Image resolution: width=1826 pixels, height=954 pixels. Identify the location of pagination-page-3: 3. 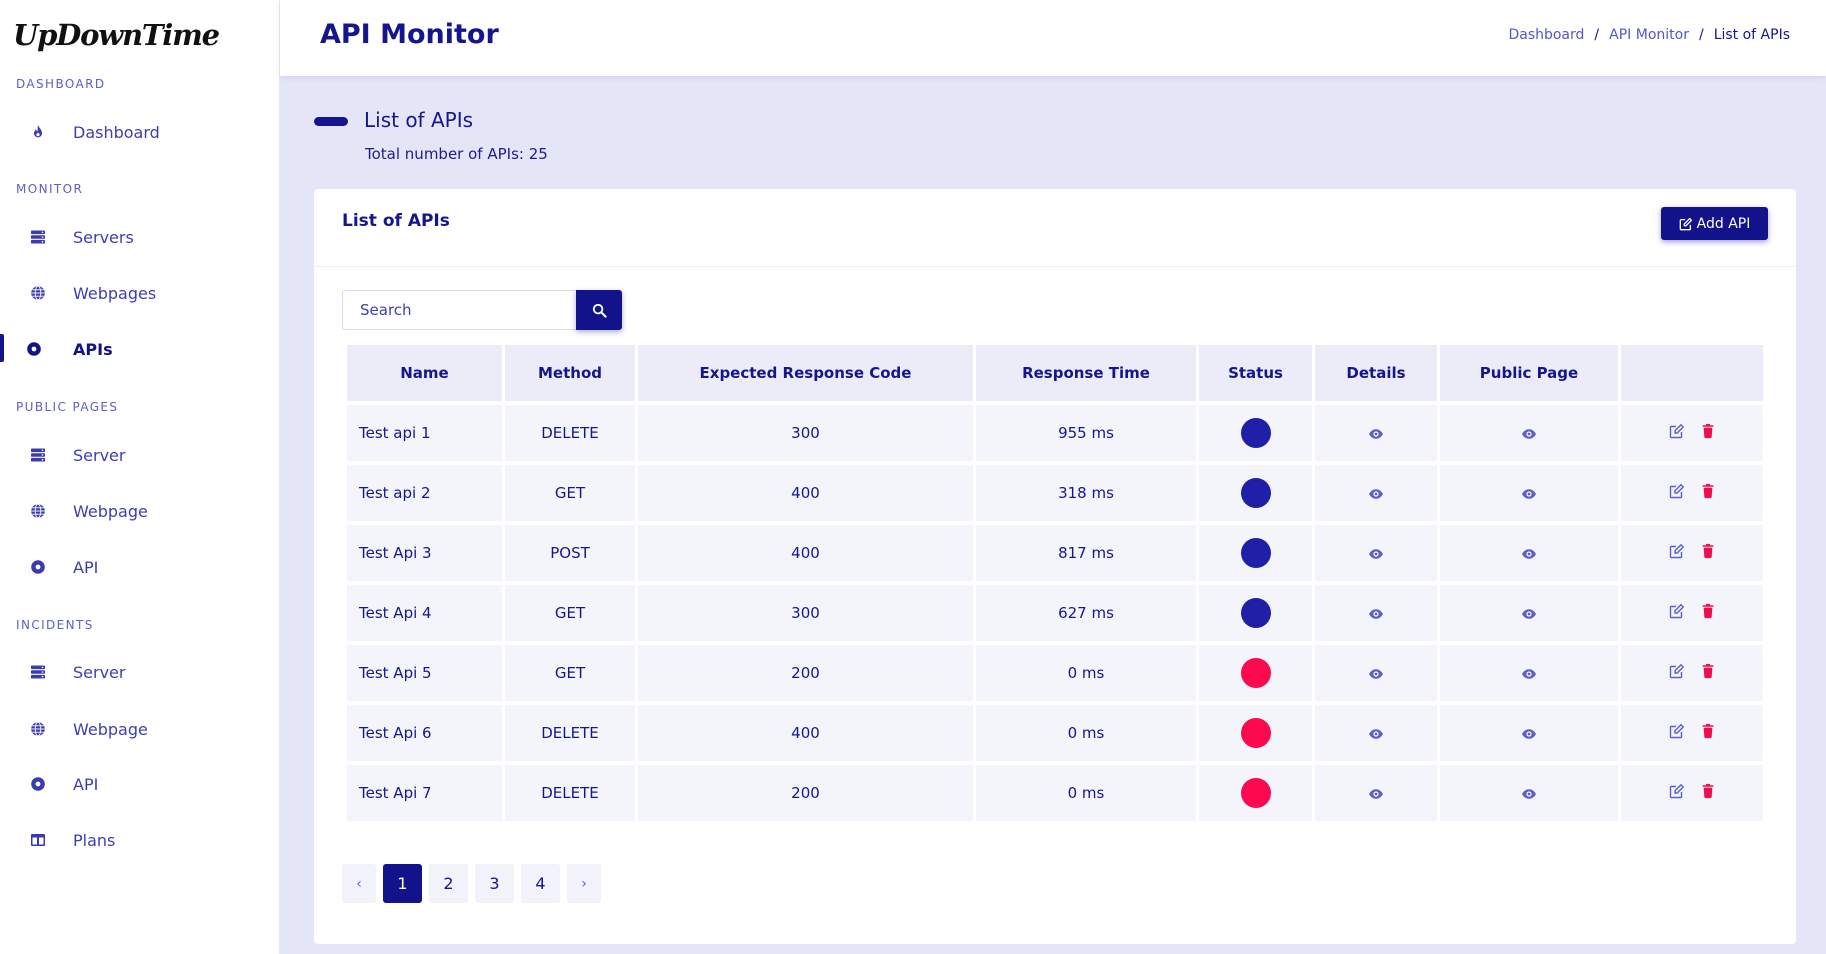
(494, 883).